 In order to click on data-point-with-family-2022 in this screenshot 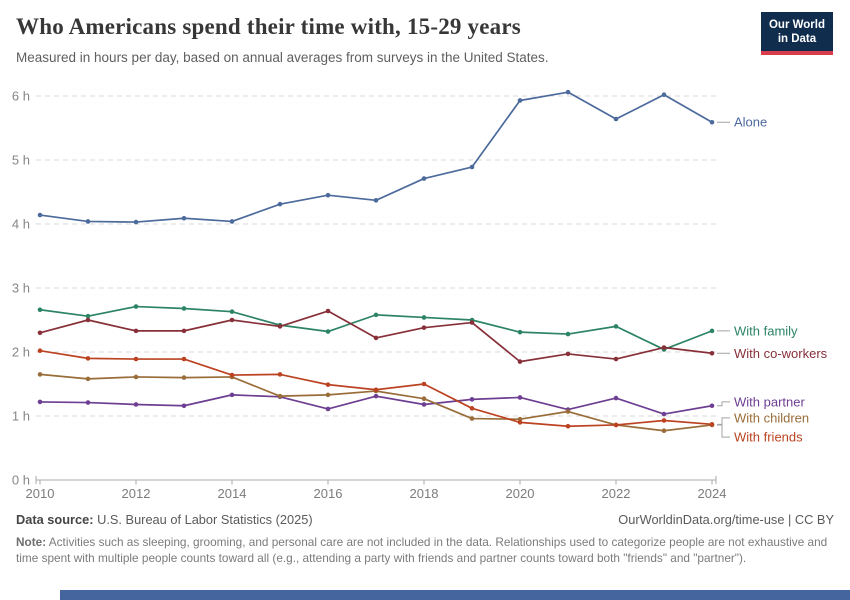, I will do `click(616, 326)`.